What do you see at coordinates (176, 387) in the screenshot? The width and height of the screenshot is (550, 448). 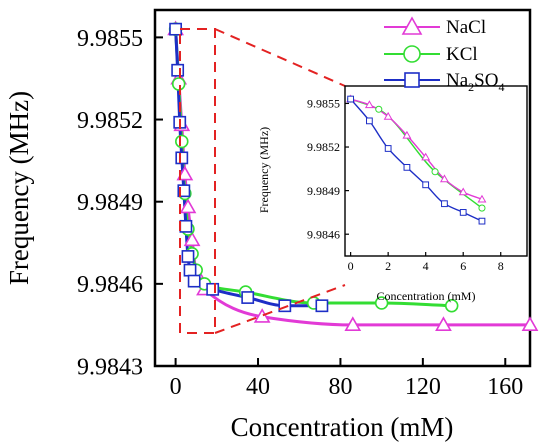 I see `main-x-tick-label: 0` at bounding box center [176, 387].